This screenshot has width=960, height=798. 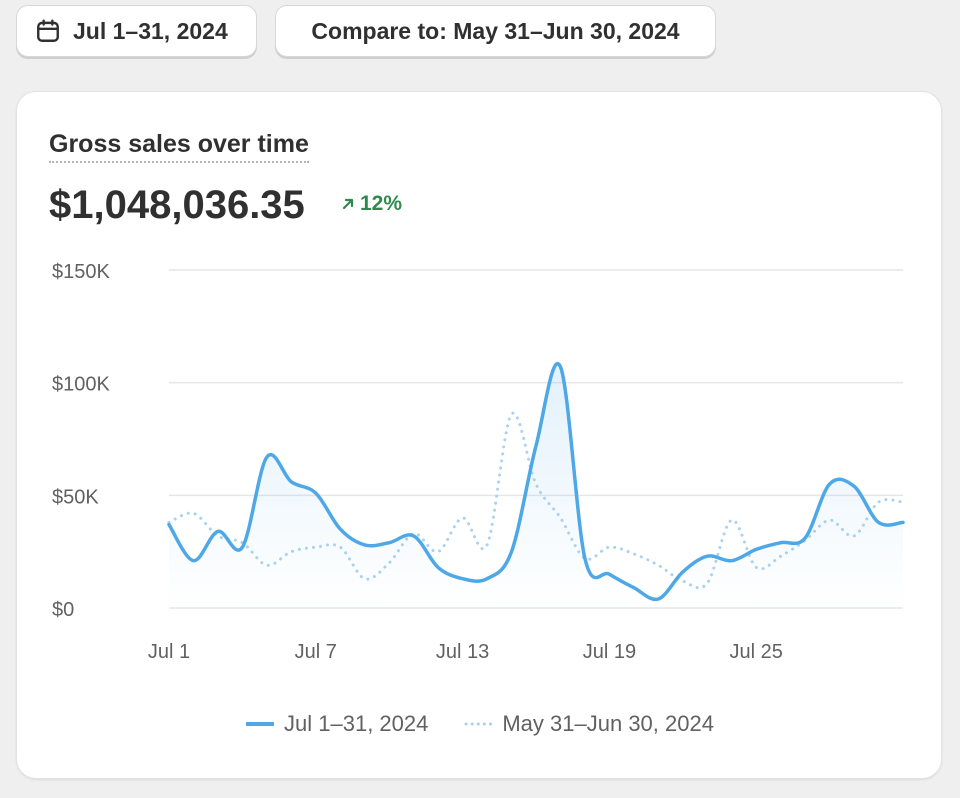 What do you see at coordinates (348, 204) in the screenshot?
I see `arrow-up-right-icon` at bounding box center [348, 204].